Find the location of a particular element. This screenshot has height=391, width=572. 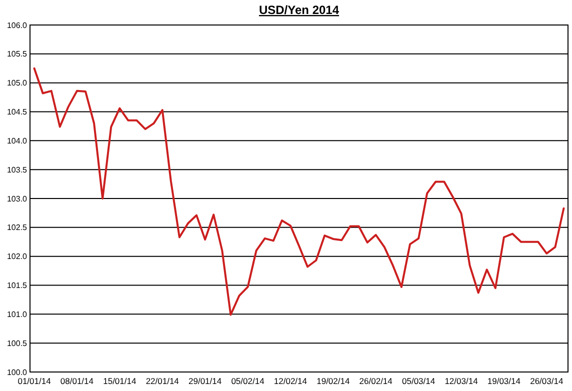

x-tick-label: 19/03/14 is located at coordinates (504, 381).